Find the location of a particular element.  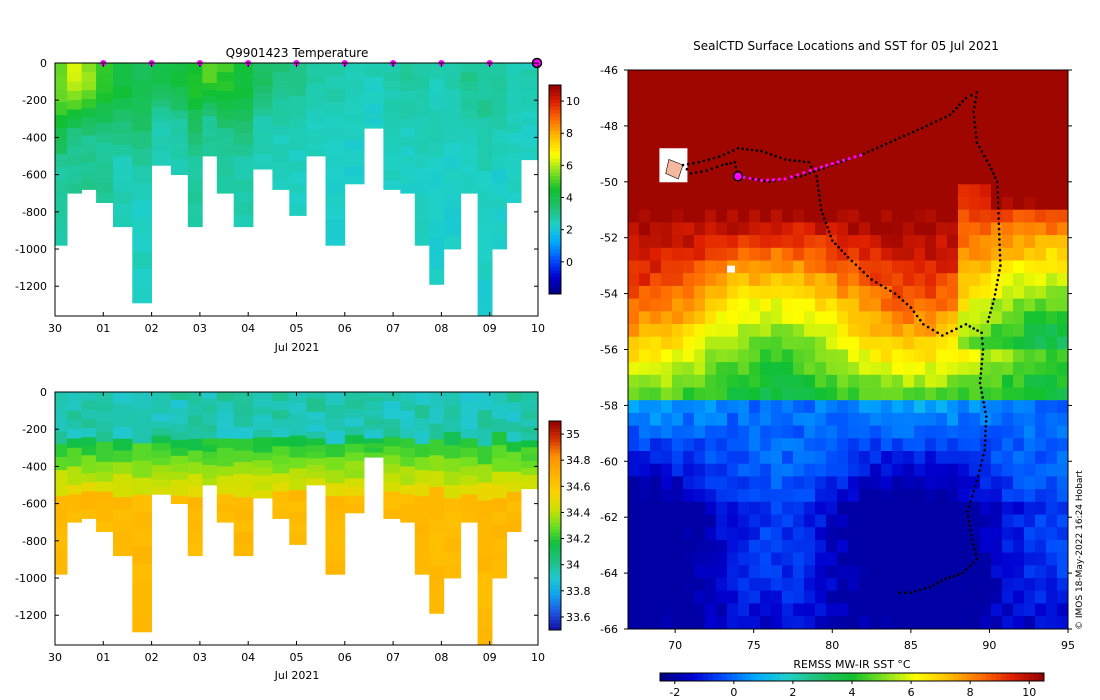

lat-tick-label: -52 is located at coordinates (609, 238).